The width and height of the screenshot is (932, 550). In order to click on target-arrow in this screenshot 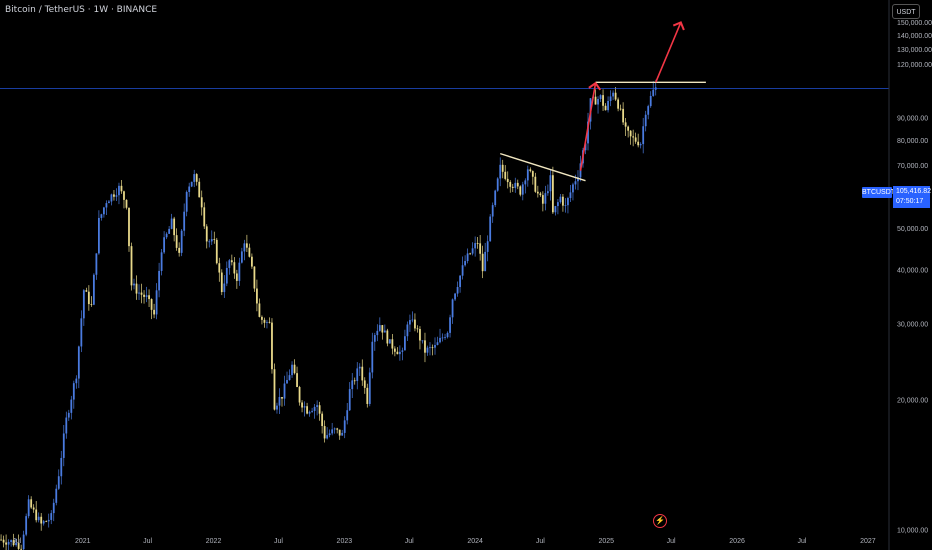, I will do `click(669, 52)`.